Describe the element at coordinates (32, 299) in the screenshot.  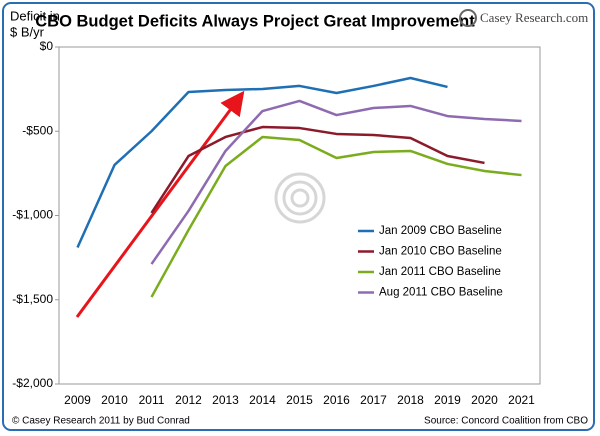
I see `y-tick-label: -$1,500` at that location.